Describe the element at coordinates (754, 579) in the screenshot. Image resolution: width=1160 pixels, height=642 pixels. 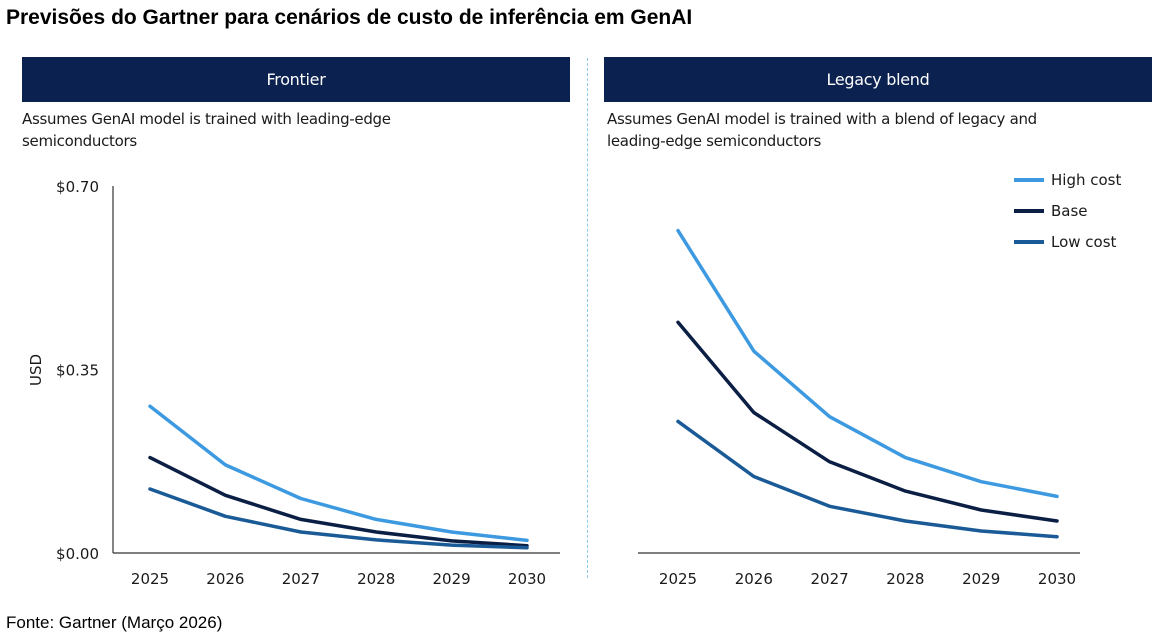
I see `legacy-blend-x-tick-label: 2026` at that location.